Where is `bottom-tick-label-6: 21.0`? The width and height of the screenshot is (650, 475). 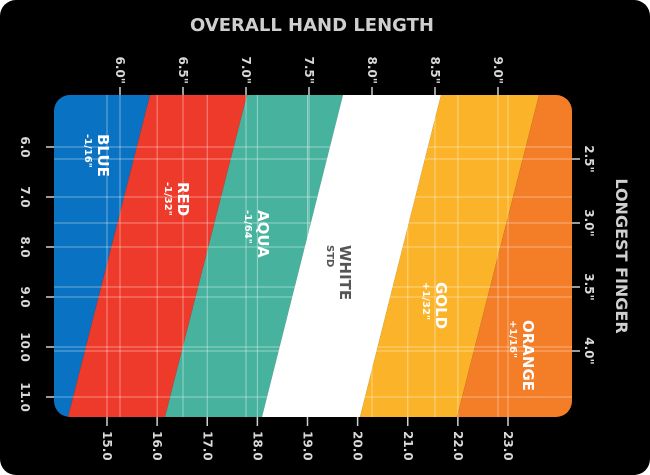
bottom-tick-label-6: 21.0 is located at coordinates (408, 446).